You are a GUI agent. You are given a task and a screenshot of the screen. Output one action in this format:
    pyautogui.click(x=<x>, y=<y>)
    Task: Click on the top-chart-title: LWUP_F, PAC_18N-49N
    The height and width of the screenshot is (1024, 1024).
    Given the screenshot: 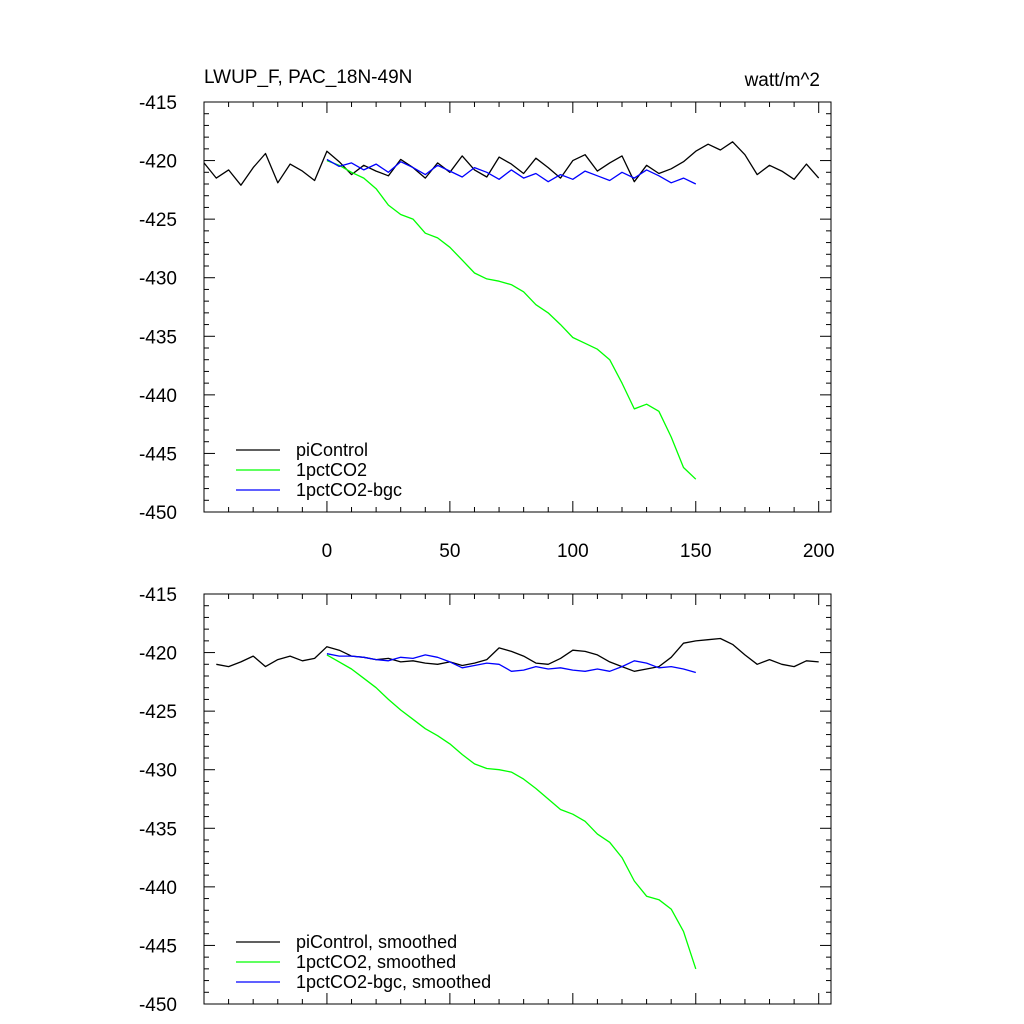 What is the action you would take?
    pyautogui.click(x=308, y=77)
    